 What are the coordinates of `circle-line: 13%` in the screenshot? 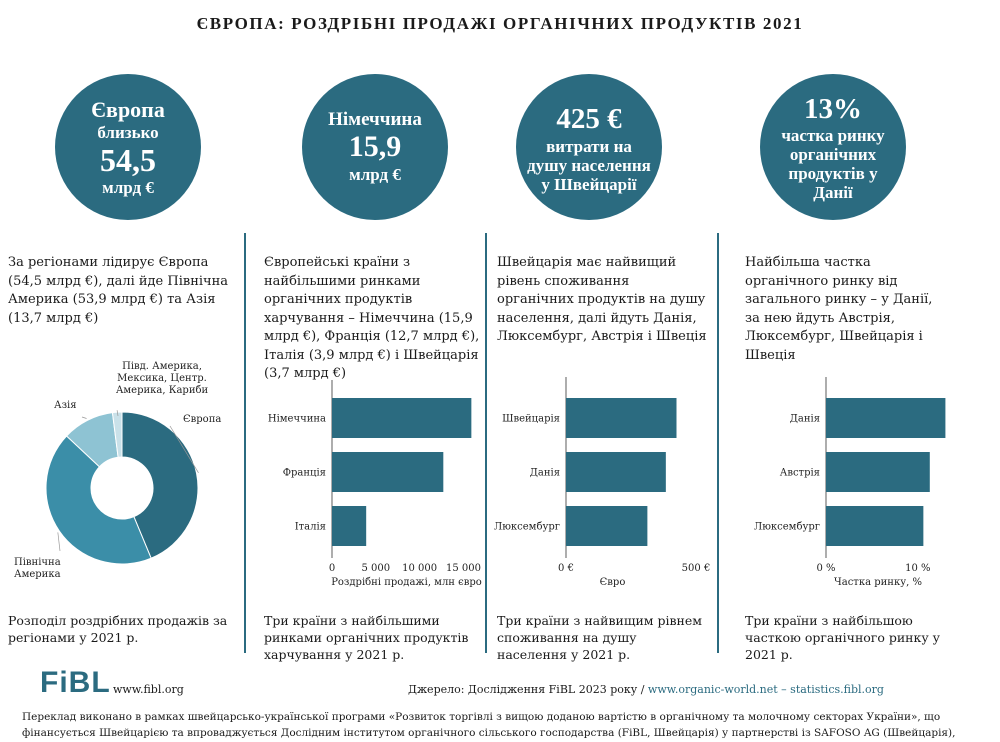 It's located at (833, 109).